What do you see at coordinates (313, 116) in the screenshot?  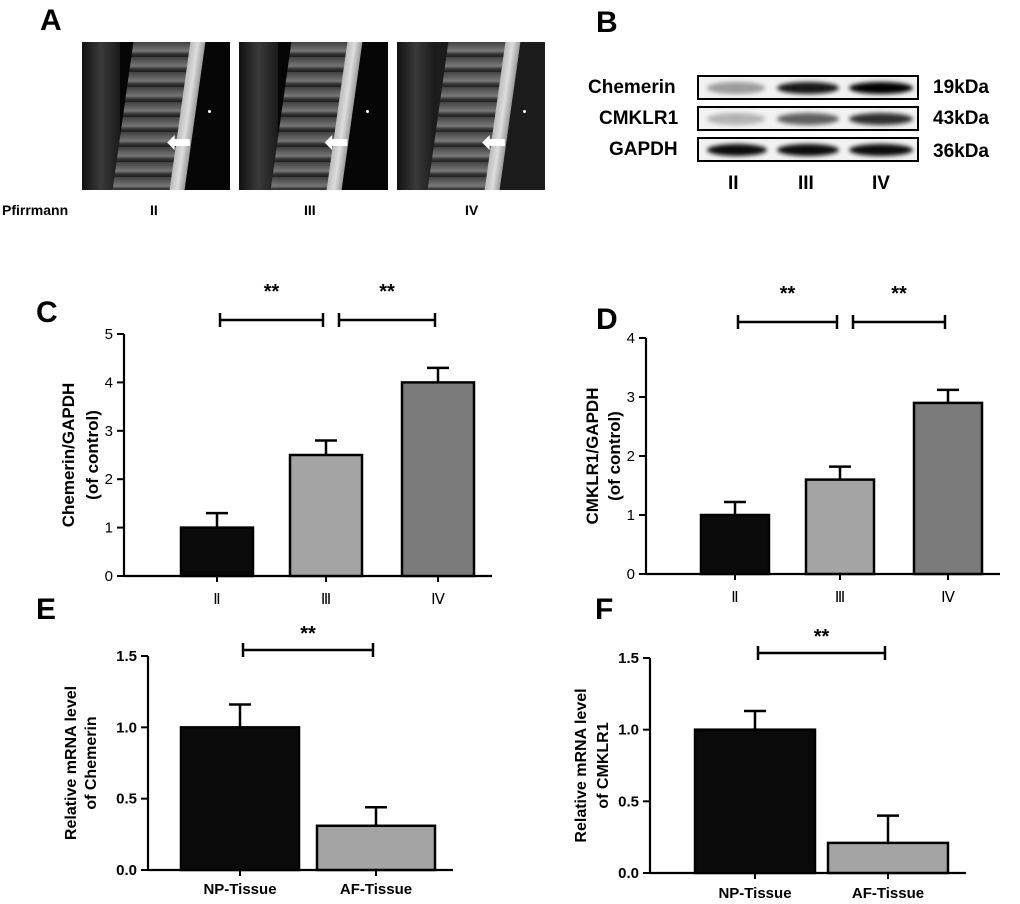 I see `mri-image-grade-3: ⬅` at bounding box center [313, 116].